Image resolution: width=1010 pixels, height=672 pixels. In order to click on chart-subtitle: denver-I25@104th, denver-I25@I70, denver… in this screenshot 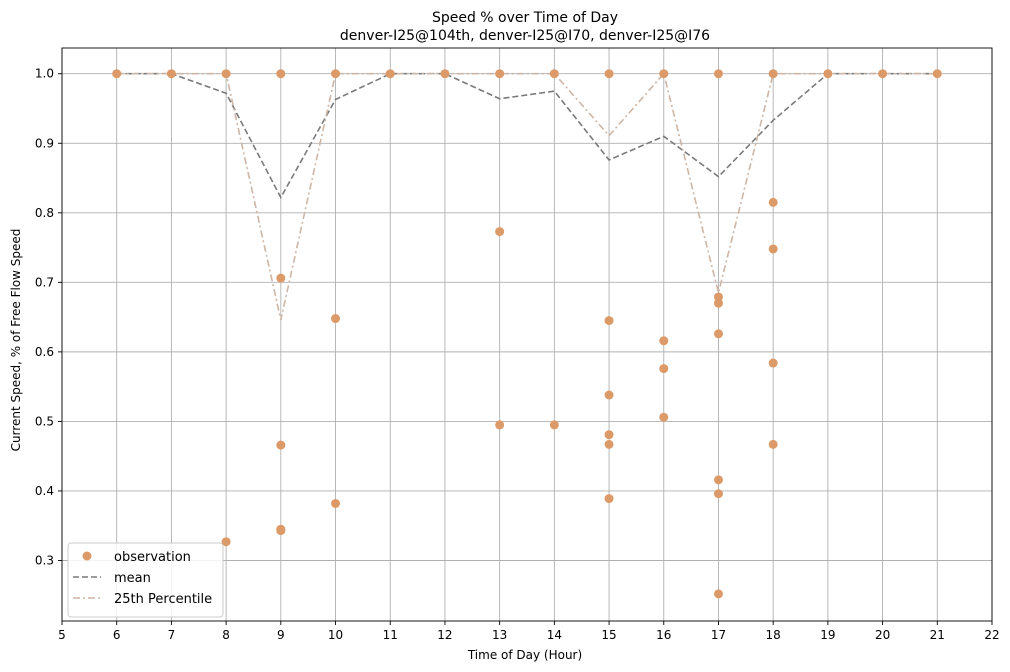, I will do `click(525, 36)`.